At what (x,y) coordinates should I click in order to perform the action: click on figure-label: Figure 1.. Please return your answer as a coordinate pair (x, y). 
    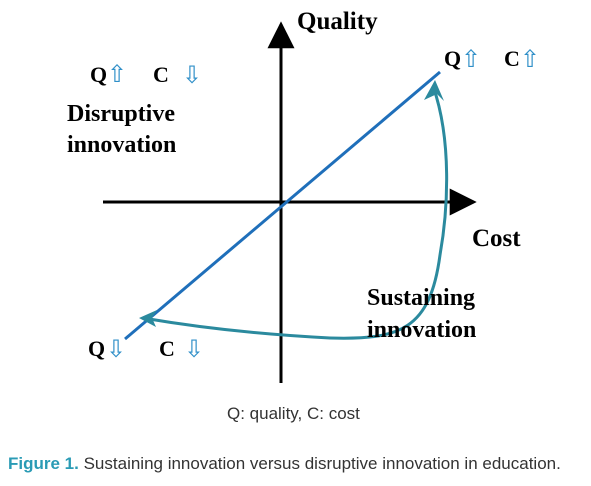
    Looking at the image, I should click on (43, 463).